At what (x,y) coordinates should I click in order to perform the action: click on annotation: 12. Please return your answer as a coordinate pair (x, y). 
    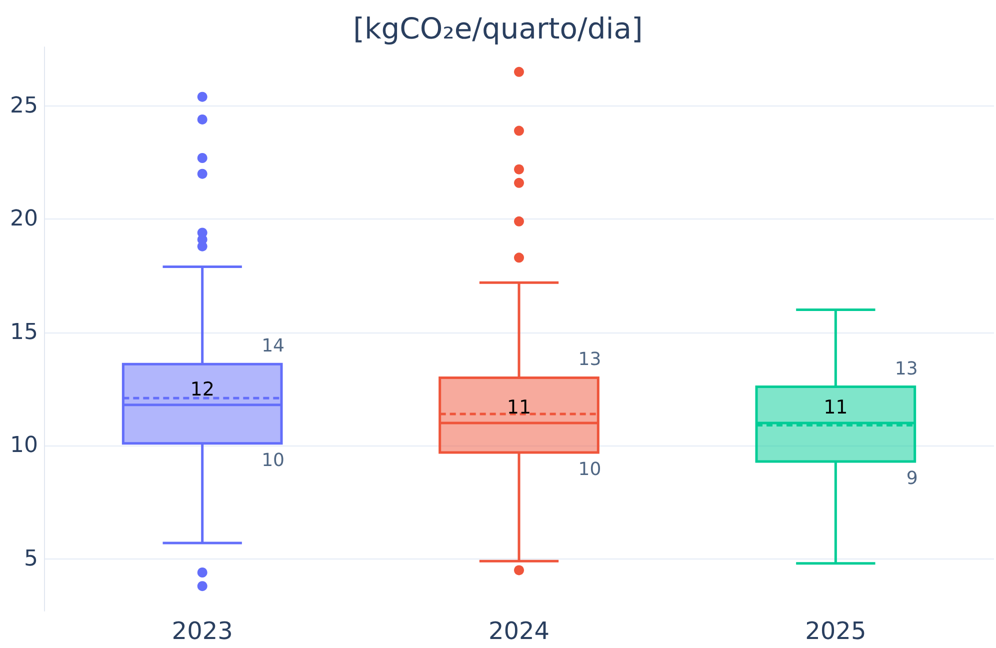
    Looking at the image, I should click on (202, 389).